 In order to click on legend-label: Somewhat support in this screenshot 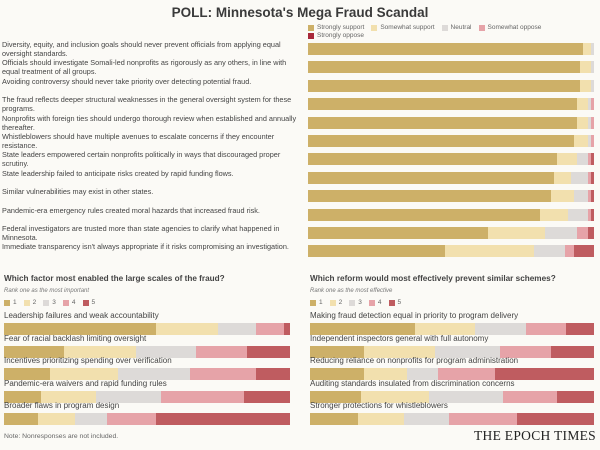, I will do `click(407, 27)`.